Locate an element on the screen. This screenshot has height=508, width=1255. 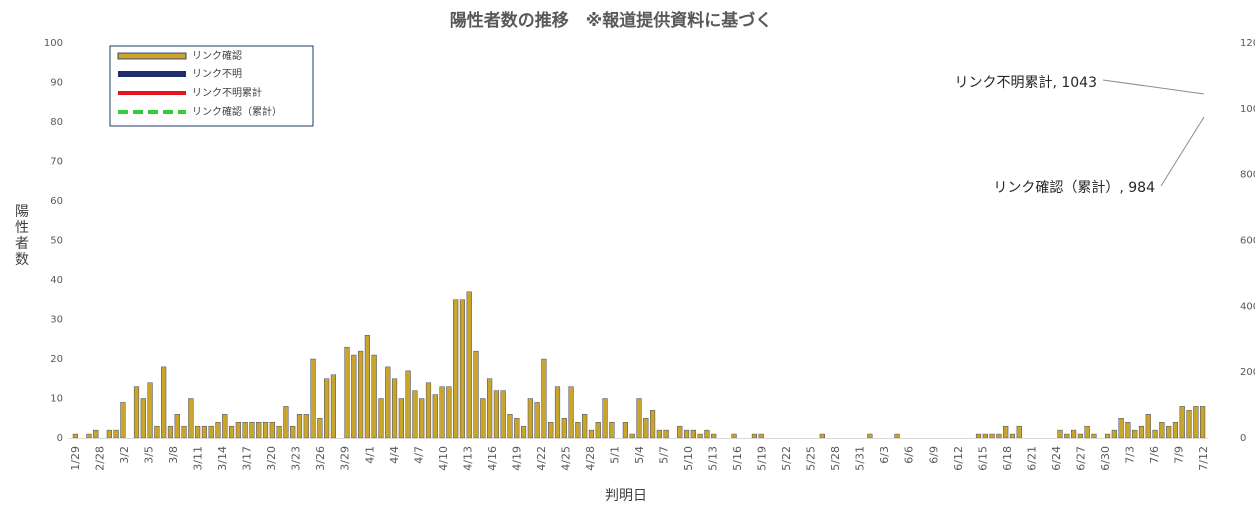
left-axis-ticks: 0 10 20 30 40 50 60 70 80 90 100 is located at coordinates (53, 241).